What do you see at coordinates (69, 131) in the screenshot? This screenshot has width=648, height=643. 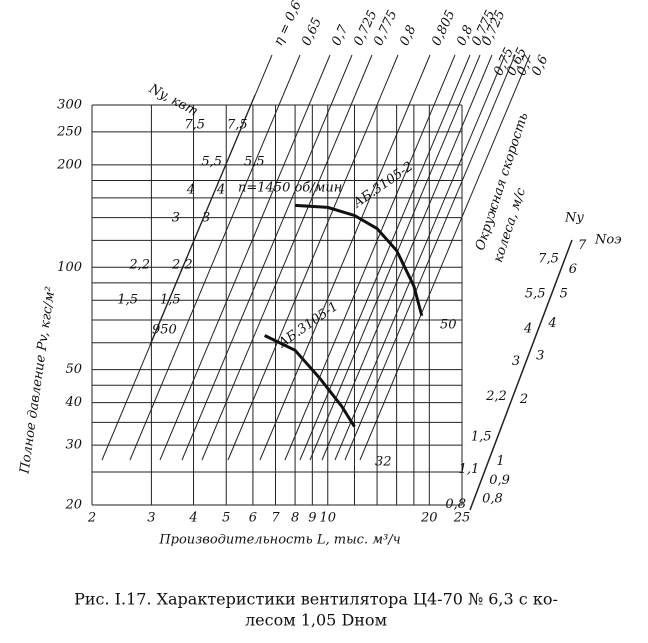 I see `y-tick-label: 250` at bounding box center [69, 131].